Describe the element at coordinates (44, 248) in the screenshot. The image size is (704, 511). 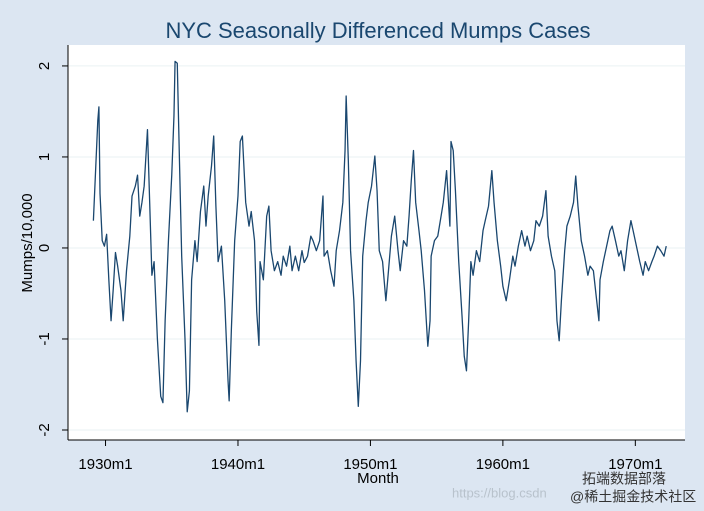
I see `y-tick-label: 0` at that location.